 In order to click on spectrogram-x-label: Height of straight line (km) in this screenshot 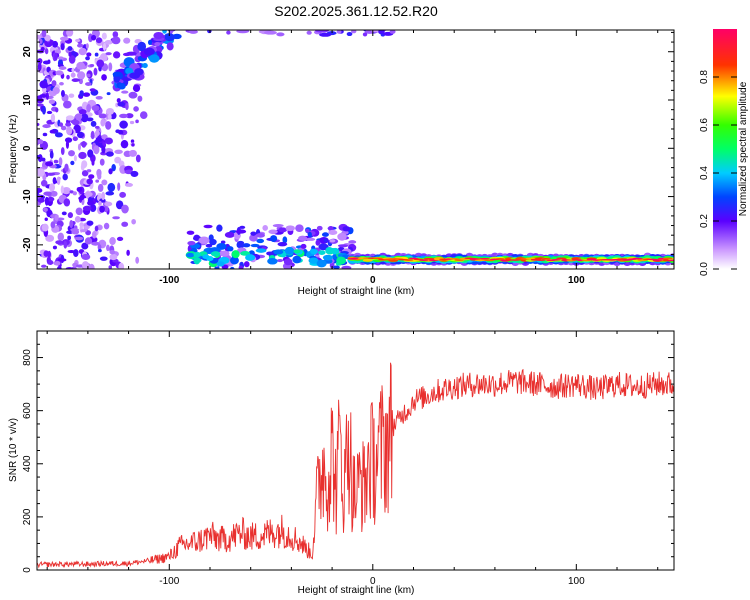, I will do `click(356, 291)`.